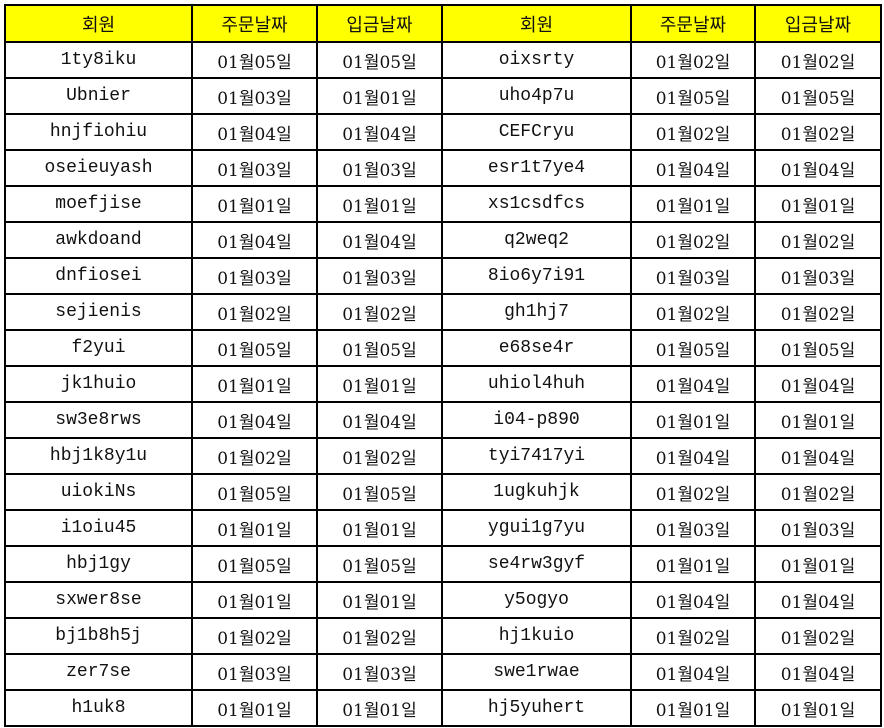 Image resolution: width=884 pixels, height=728 pixels. What do you see at coordinates (98, 456) in the screenshot?
I see `member-cell: hbj1k8y1u` at bounding box center [98, 456].